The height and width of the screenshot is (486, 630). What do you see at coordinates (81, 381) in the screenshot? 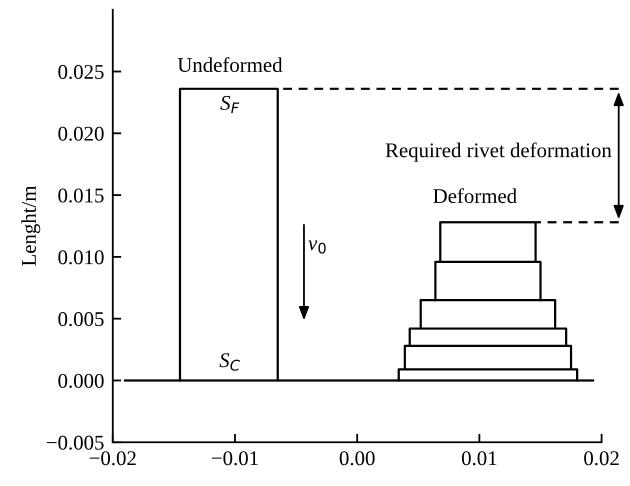
I see `y-tick-label: 0.000` at bounding box center [81, 381].